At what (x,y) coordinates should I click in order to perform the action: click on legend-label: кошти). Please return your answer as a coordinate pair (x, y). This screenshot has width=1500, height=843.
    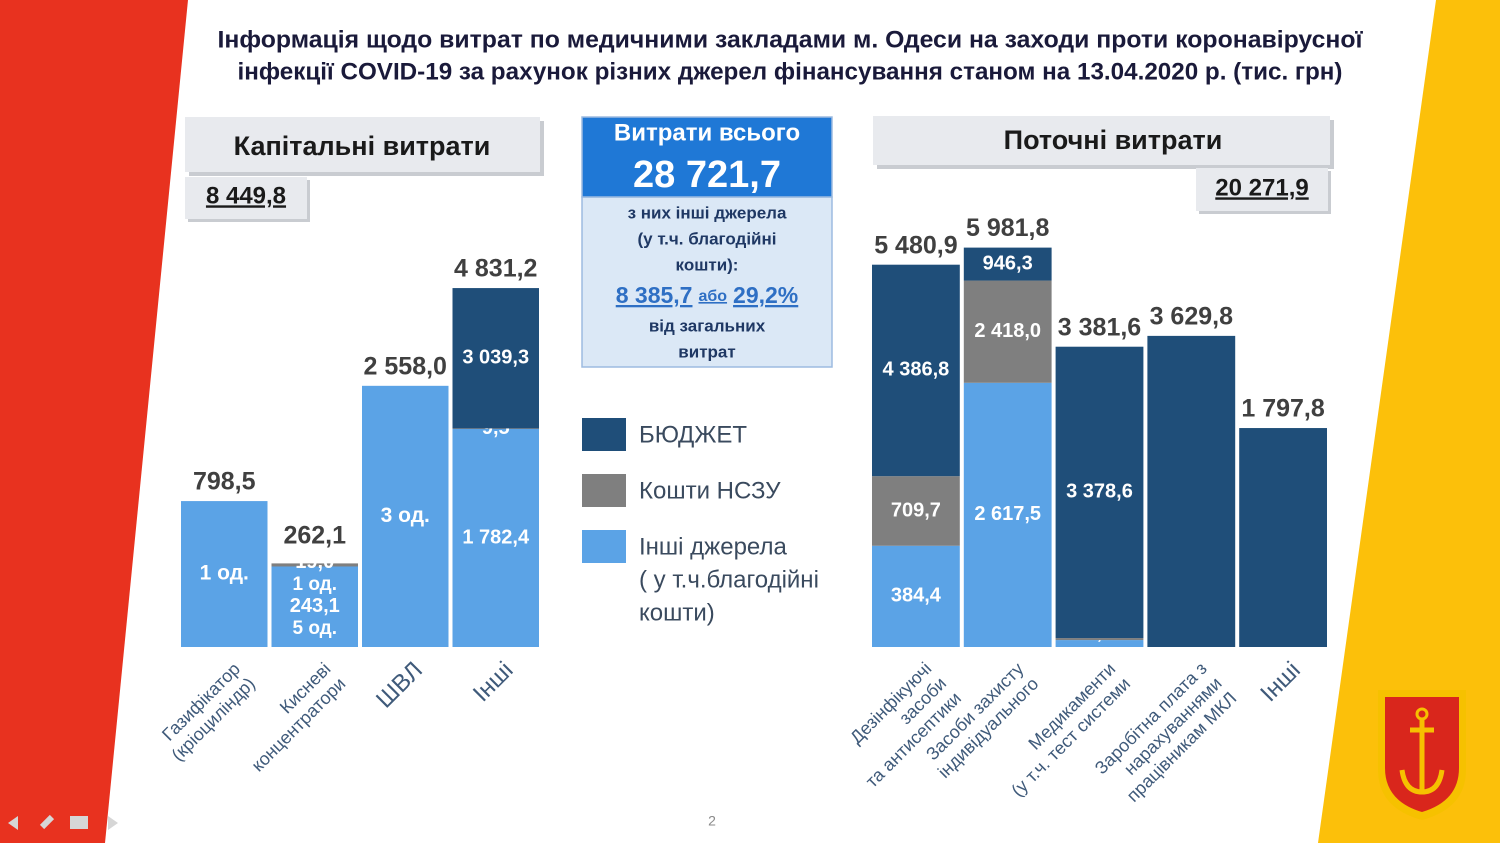
    Looking at the image, I should click on (677, 612).